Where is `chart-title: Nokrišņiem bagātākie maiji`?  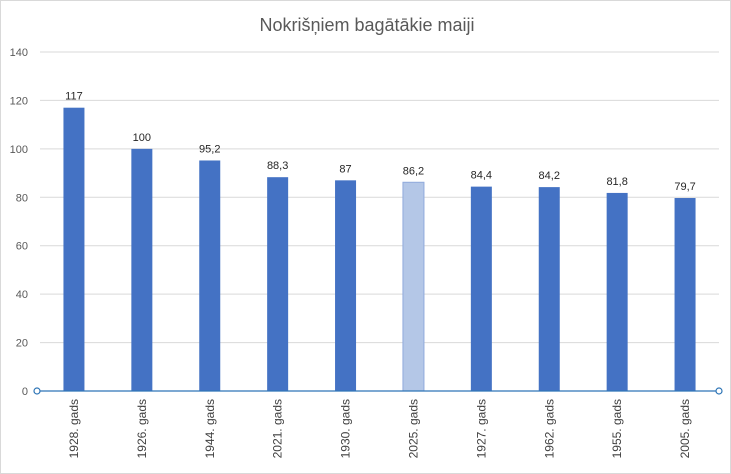
chart-title: Nokrišņiem bagātākie maiji is located at coordinates (366, 25).